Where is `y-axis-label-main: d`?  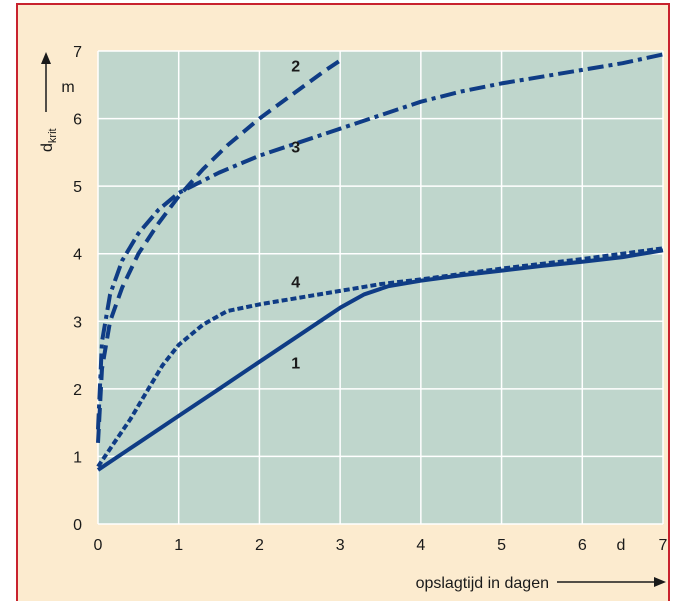
y-axis-label-main: d is located at coordinates (47, 147).